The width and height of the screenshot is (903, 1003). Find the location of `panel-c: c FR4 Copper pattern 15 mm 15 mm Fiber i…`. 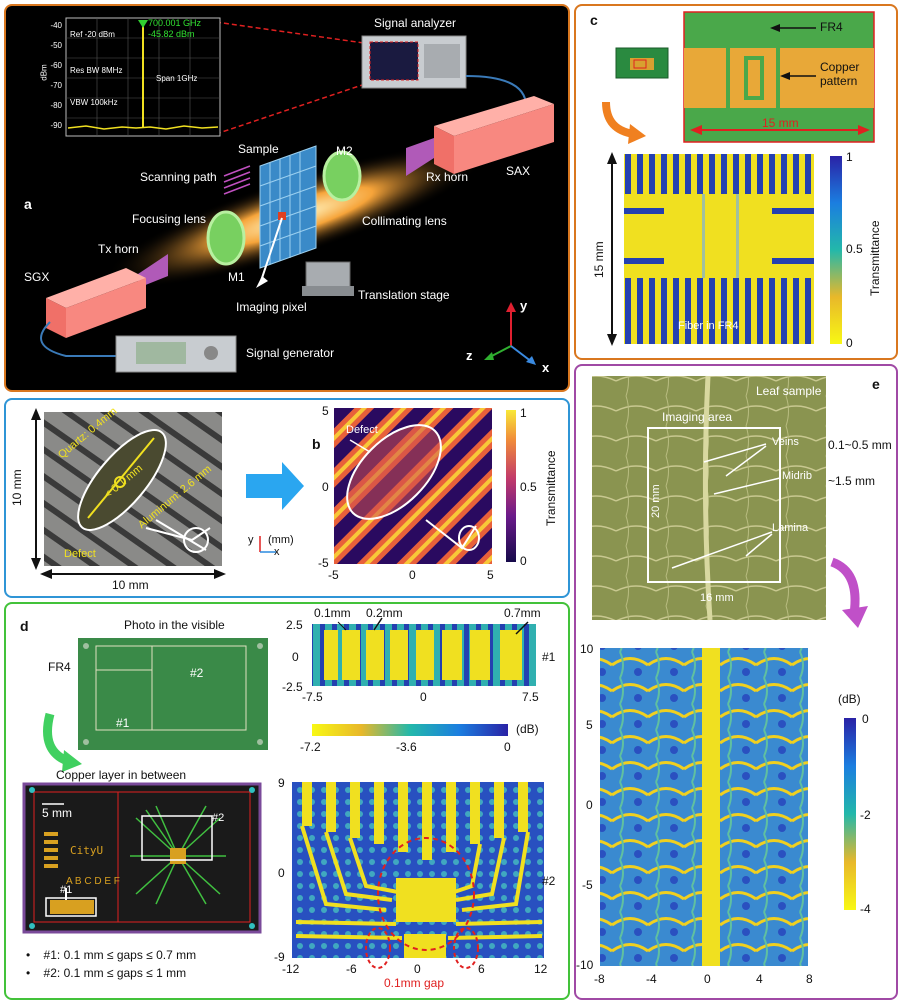

panel-c: c FR4 Copper pattern 15 mm 15 mm Fiber i… is located at coordinates (736, 182).